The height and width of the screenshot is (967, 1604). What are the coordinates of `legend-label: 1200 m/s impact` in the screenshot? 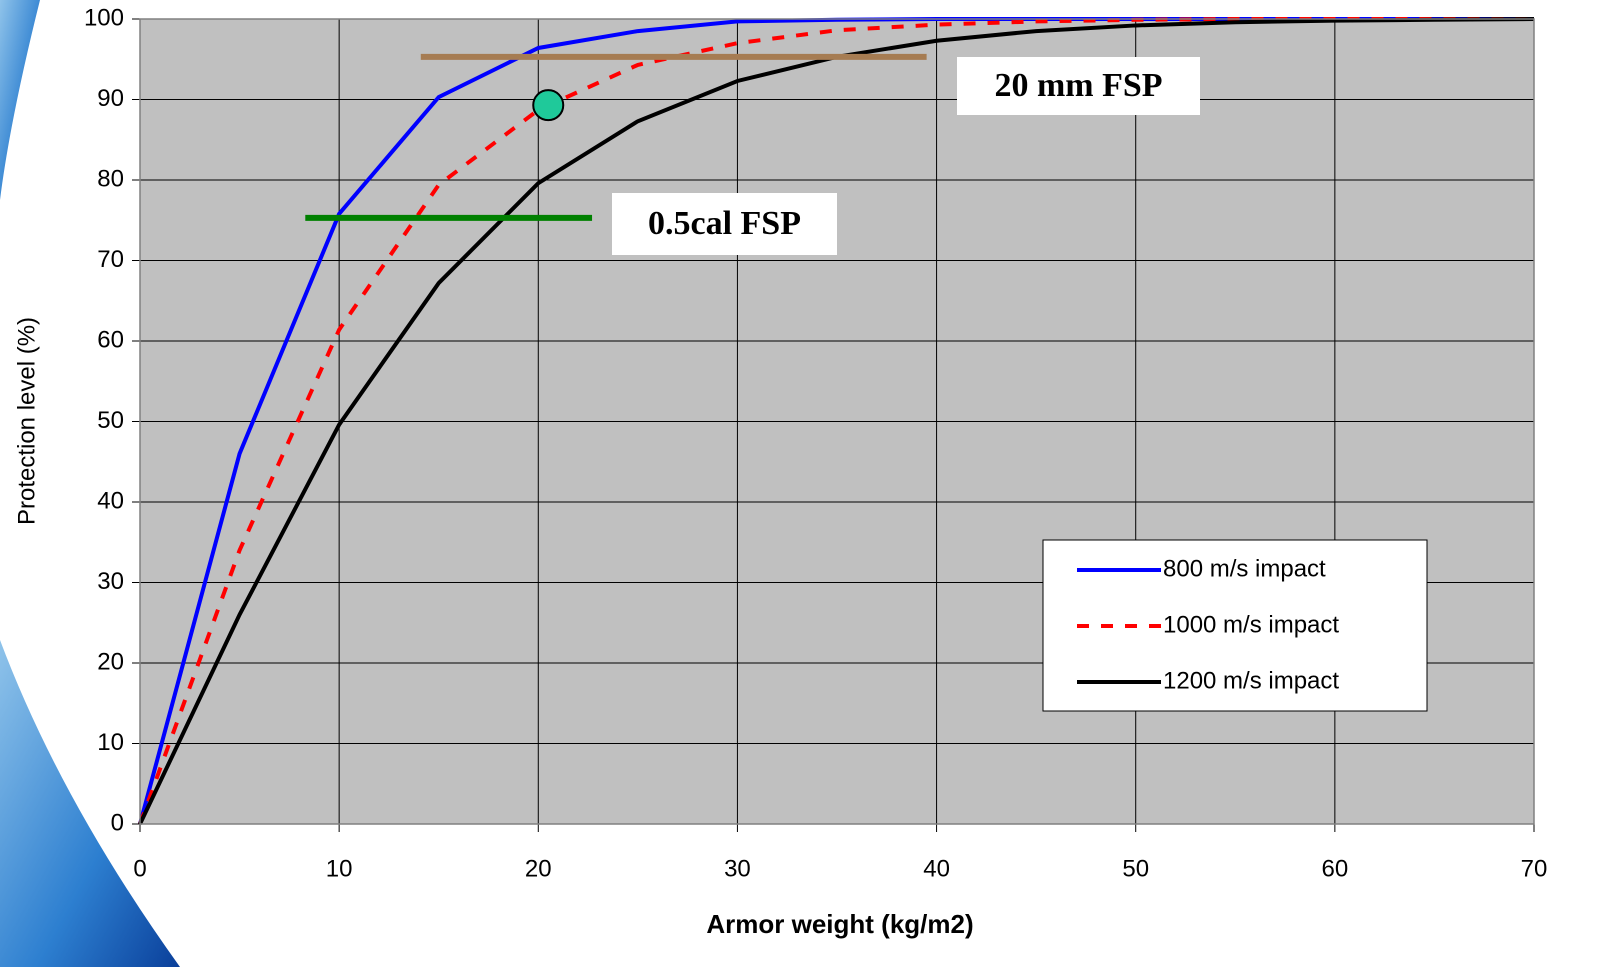 It's located at (1251, 680).